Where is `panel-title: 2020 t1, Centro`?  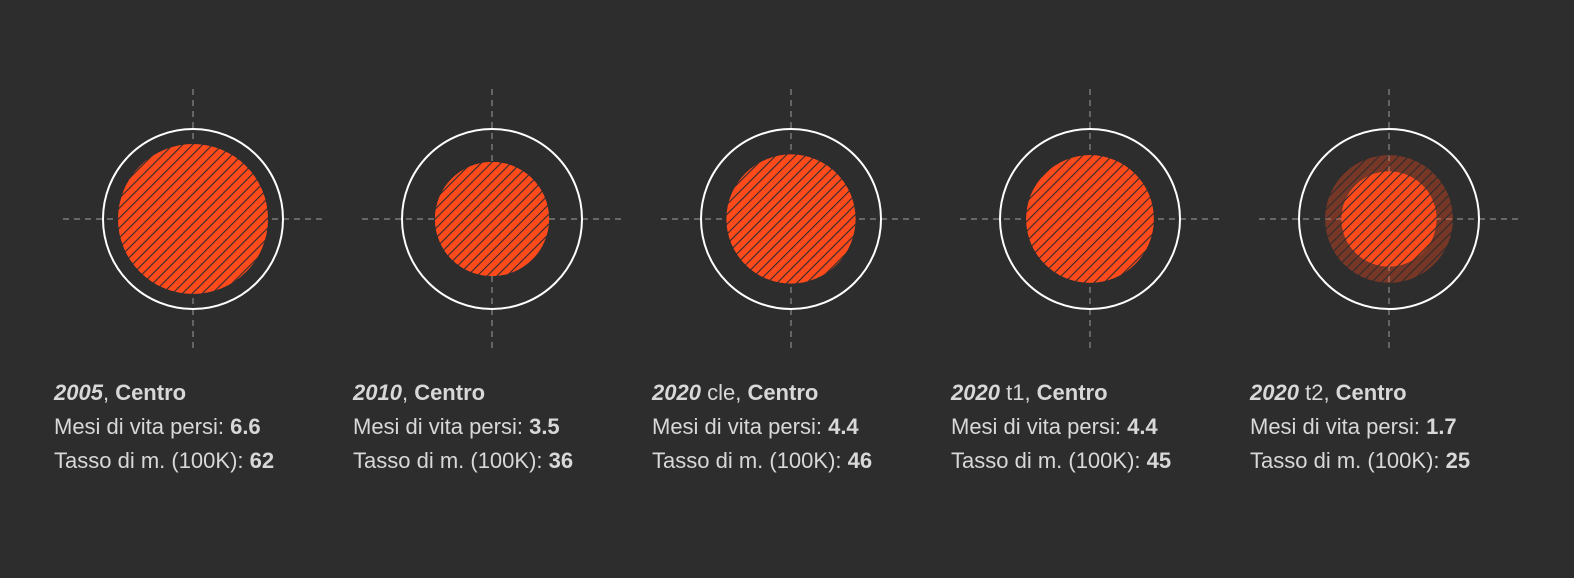 panel-title: 2020 t1, Centro is located at coordinates (1029, 392).